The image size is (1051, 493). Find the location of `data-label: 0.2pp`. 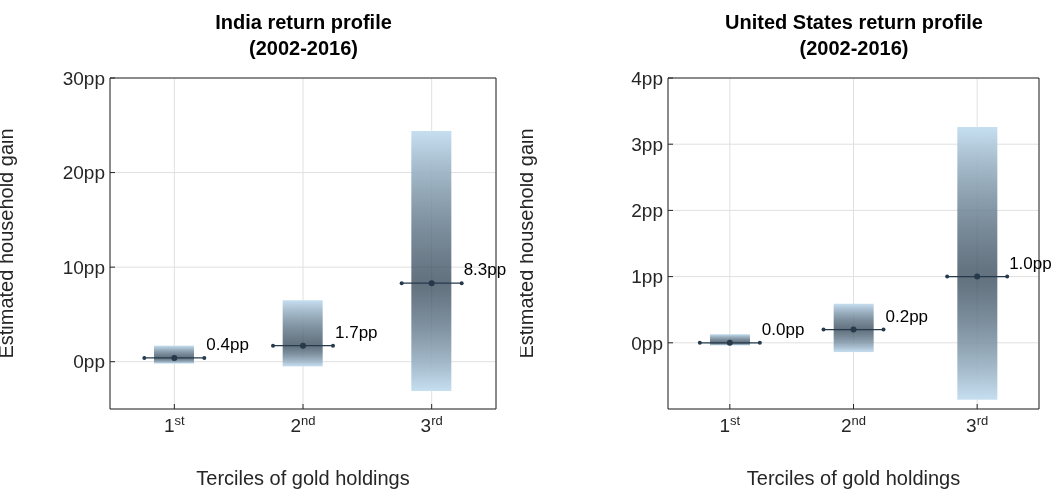

data-label: 0.2pp is located at coordinates (907, 316).